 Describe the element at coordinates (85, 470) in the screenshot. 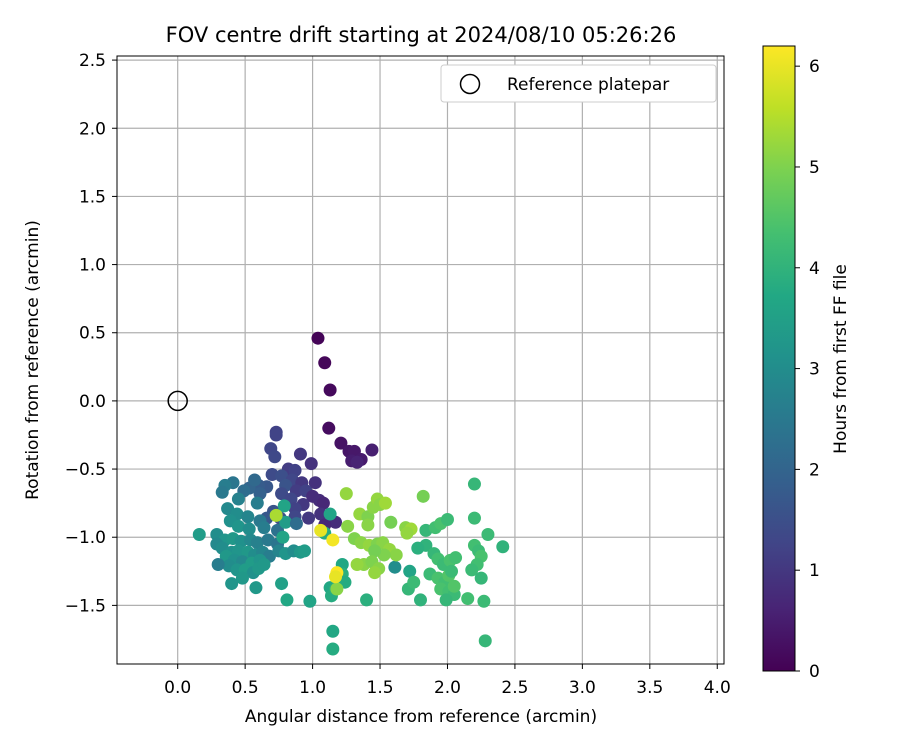

I see `y-tick-label: −0.5` at that location.